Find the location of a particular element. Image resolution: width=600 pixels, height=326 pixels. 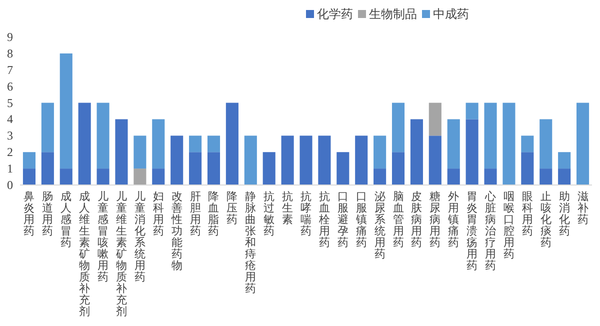

x-tick-label: 咽喉口腔用药 is located at coordinates (508, 225).